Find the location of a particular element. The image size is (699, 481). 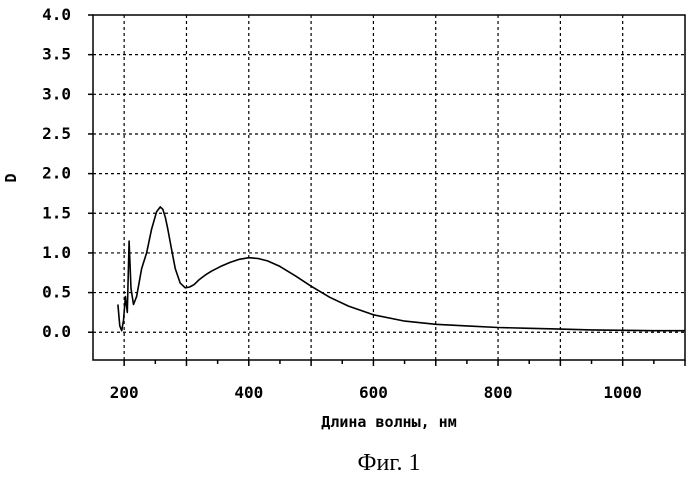

x-tick-label: 600 is located at coordinates (373, 392).